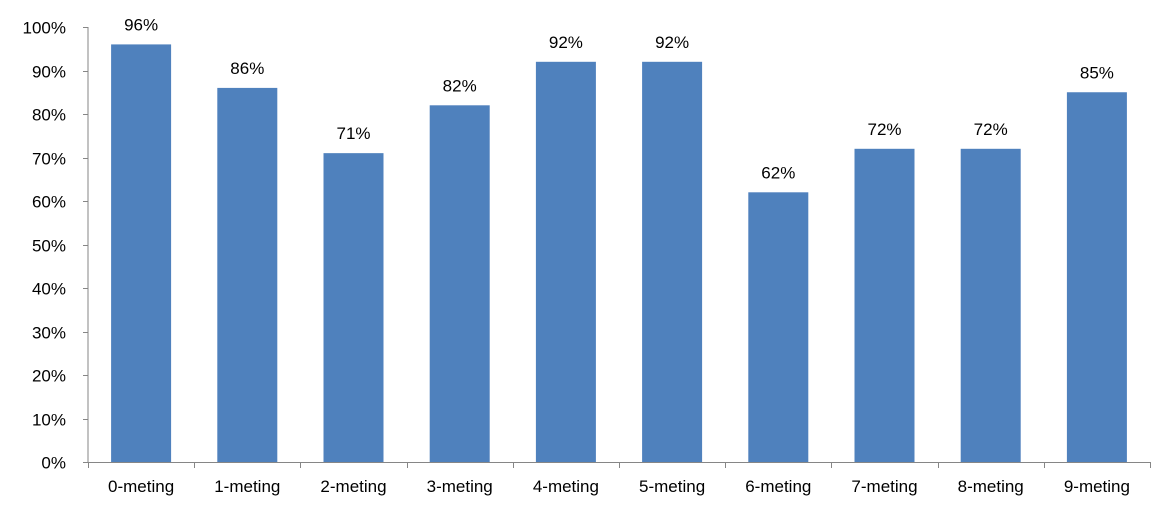 This screenshot has width=1162, height=509. I want to click on y-tick-label: 90%, so click(49, 72).